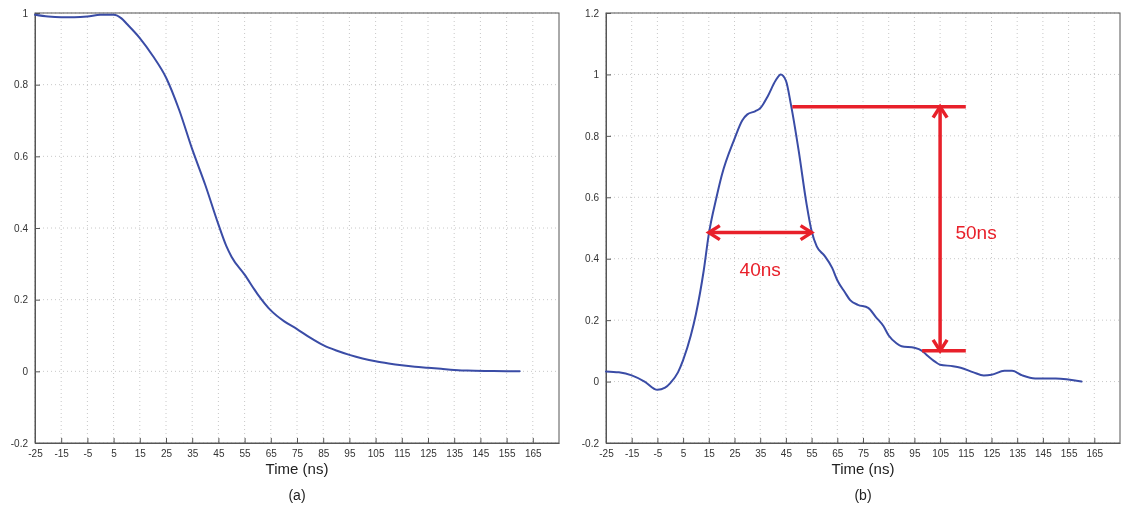 The width and height of the screenshot is (1123, 508). What do you see at coordinates (297, 495) in the screenshot?
I see `text: (a)` at bounding box center [297, 495].